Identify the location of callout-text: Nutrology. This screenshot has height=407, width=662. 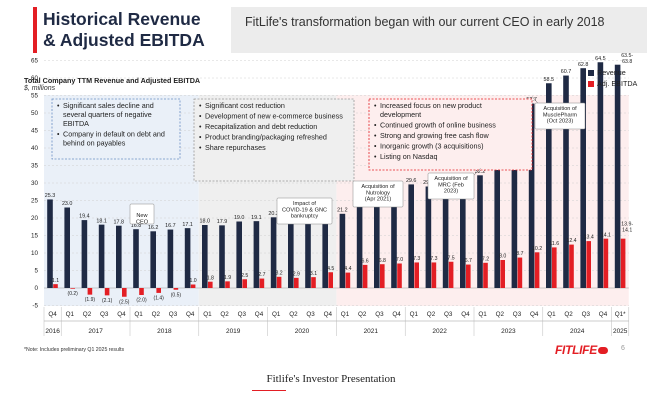
(378, 193).